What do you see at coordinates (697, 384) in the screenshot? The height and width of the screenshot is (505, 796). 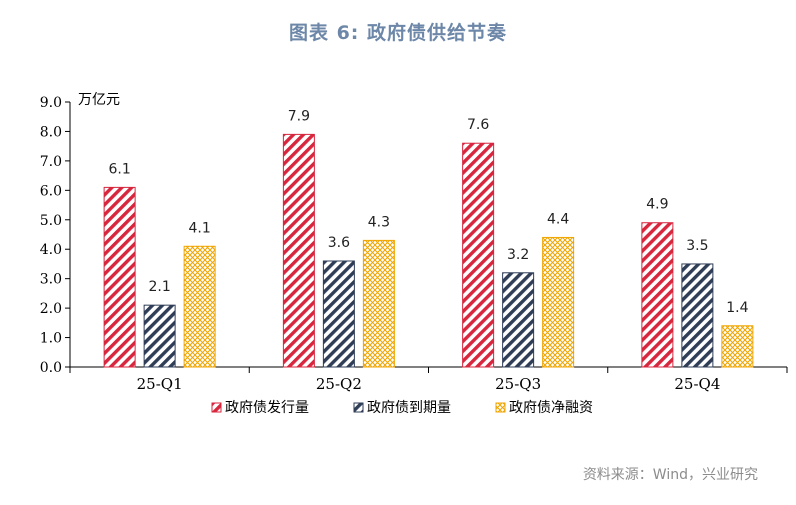 I see `x-category-label: 25-Q4` at bounding box center [697, 384].